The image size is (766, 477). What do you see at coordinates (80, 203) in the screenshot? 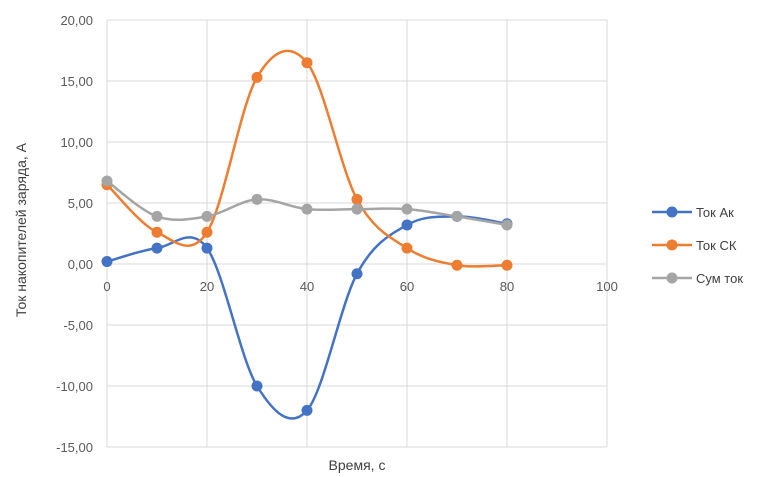
I see `y-tick-label: 5,00` at bounding box center [80, 203].